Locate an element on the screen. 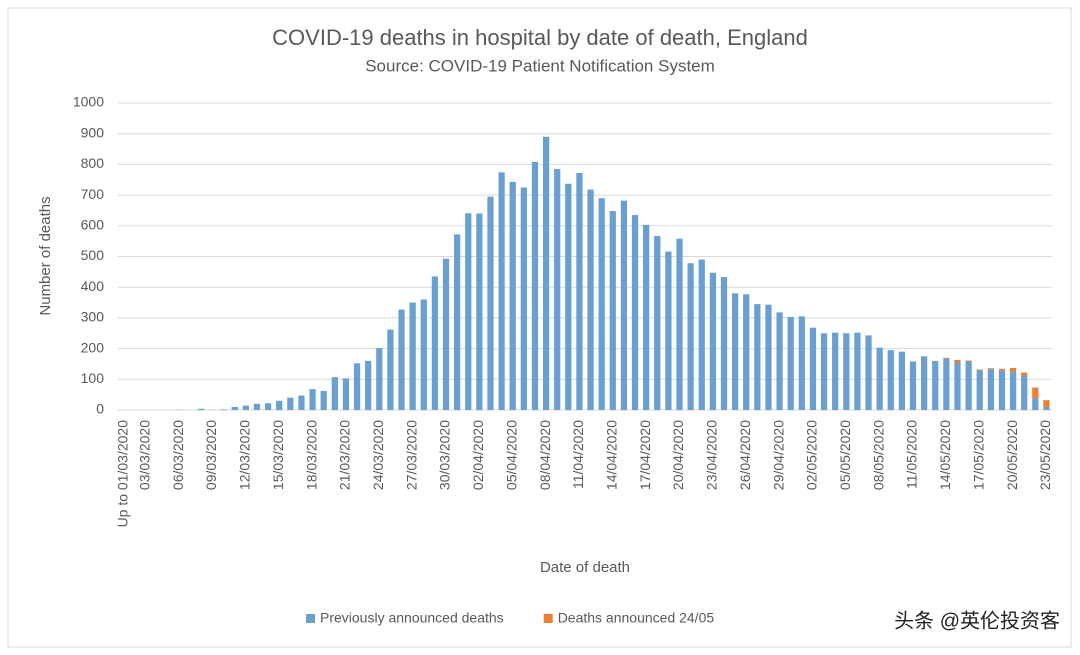 This screenshot has width=1080, height=655. legend-label: Previously announced deaths is located at coordinates (412, 618).